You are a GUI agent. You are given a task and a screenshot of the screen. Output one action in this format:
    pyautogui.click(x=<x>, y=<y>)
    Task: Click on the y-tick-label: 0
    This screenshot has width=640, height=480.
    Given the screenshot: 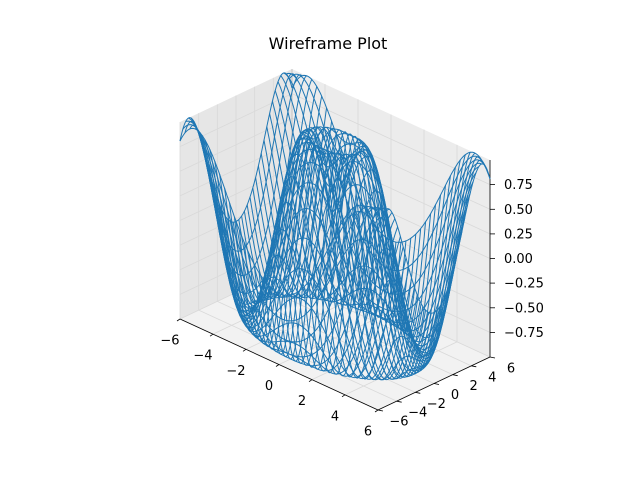 What is the action you would take?
    pyautogui.click(x=455, y=395)
    